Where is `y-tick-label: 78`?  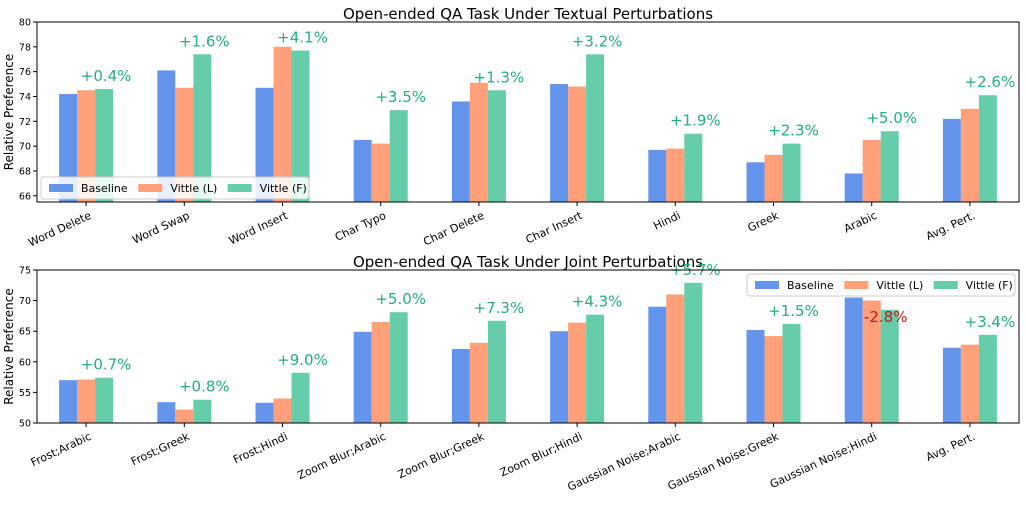 y-tick-label: 78 is located at coordinates (25, 47).